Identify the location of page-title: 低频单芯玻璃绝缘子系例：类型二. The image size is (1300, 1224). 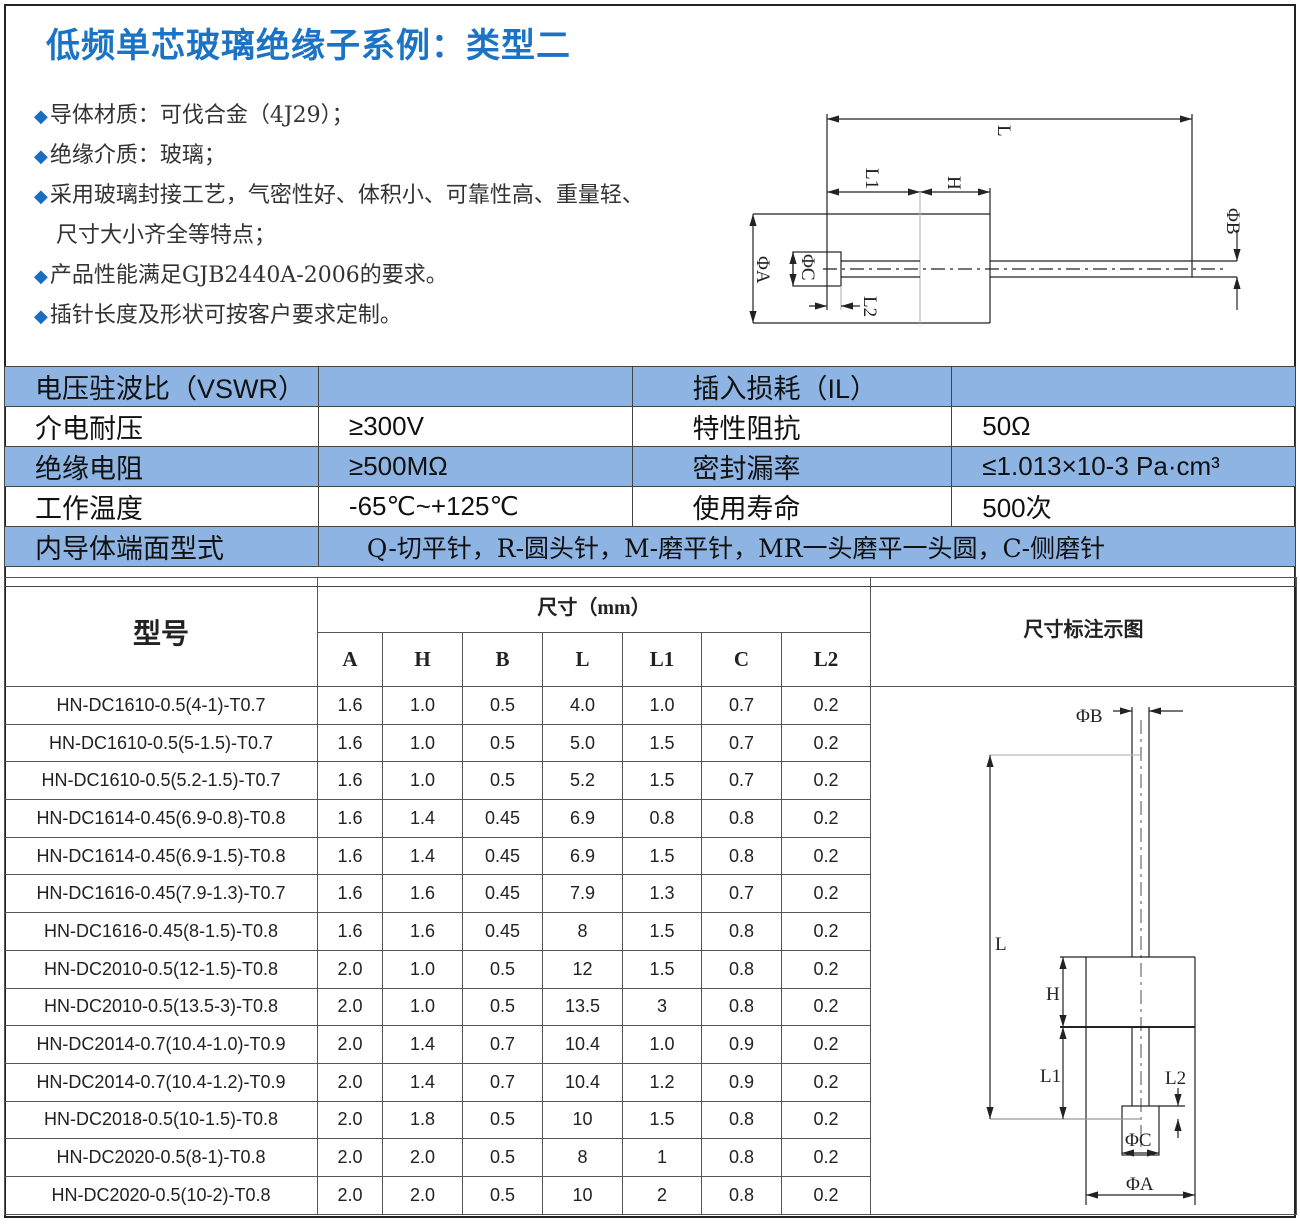
(308, 46).